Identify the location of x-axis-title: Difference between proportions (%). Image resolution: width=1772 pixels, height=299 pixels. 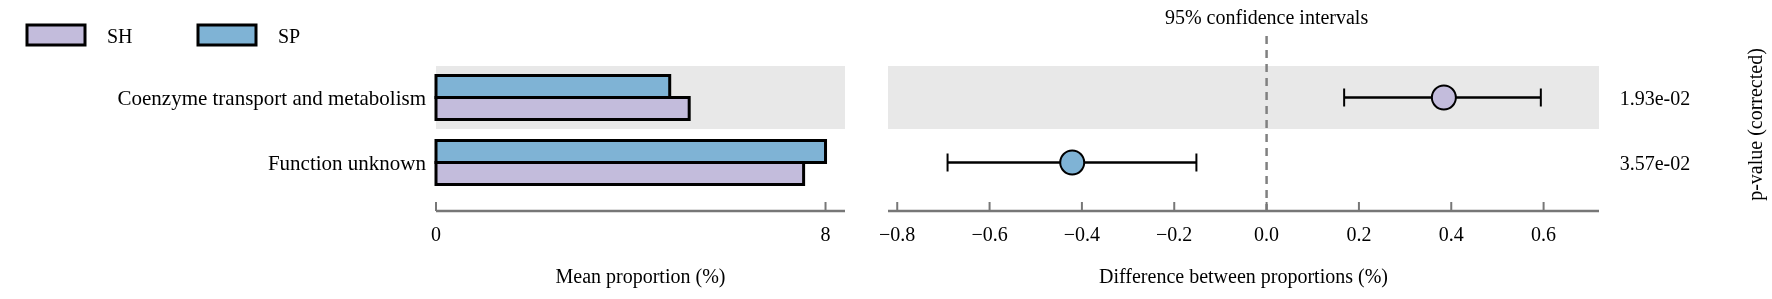
(1243, 276).